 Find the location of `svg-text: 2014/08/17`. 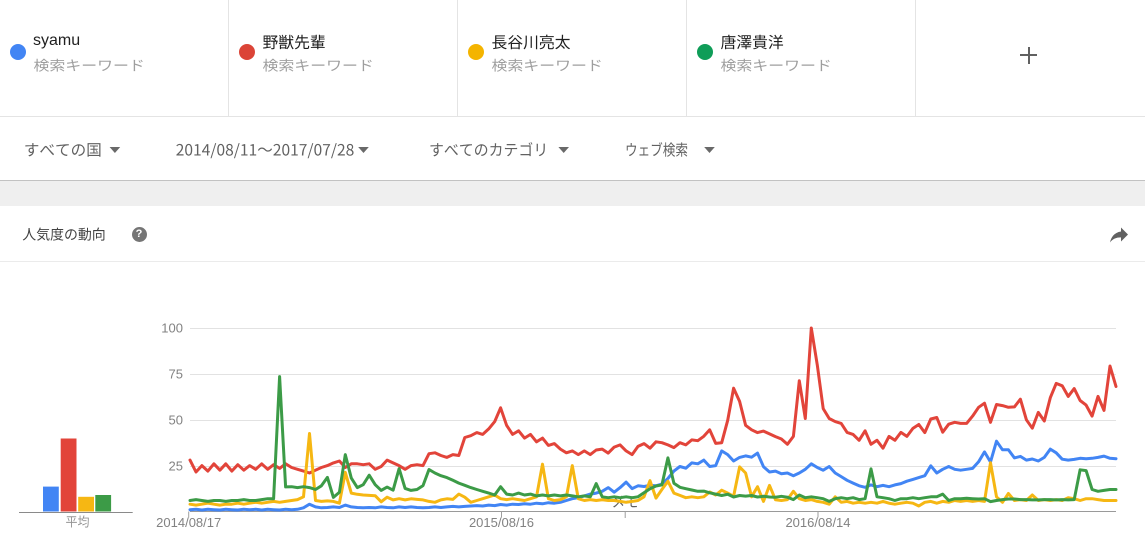

svg-text: 2014/08/17 is located at coordinates (188, 522).